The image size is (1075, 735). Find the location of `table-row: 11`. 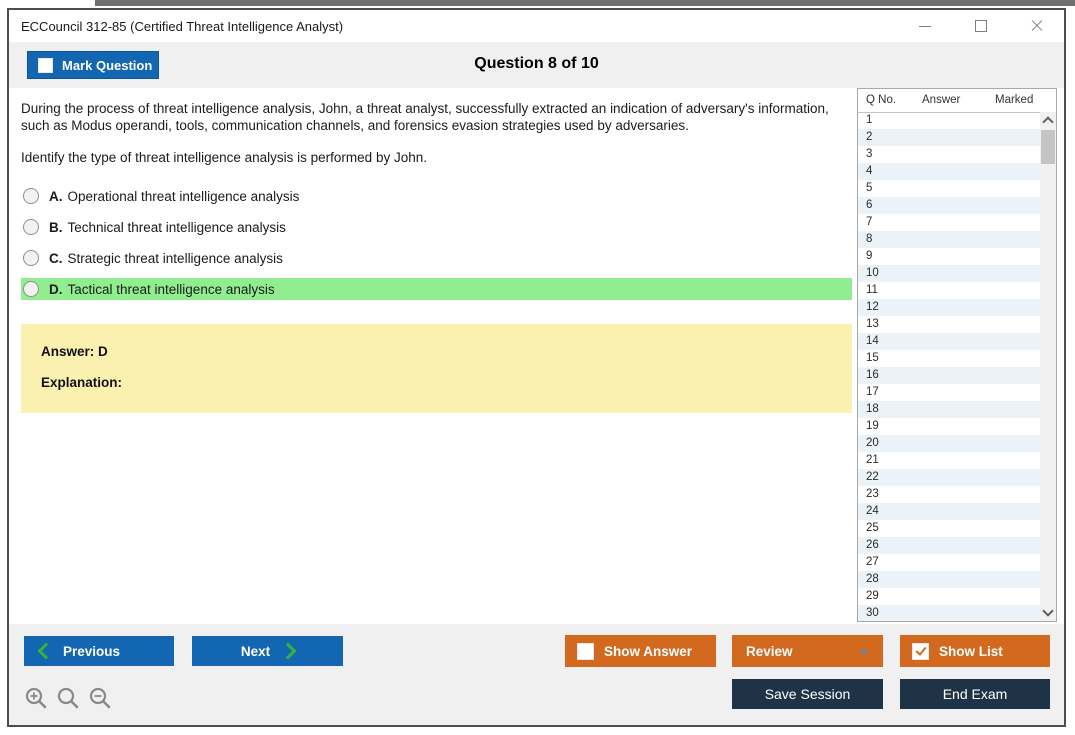

table-row: 11 is located at coordinates (949, 290).